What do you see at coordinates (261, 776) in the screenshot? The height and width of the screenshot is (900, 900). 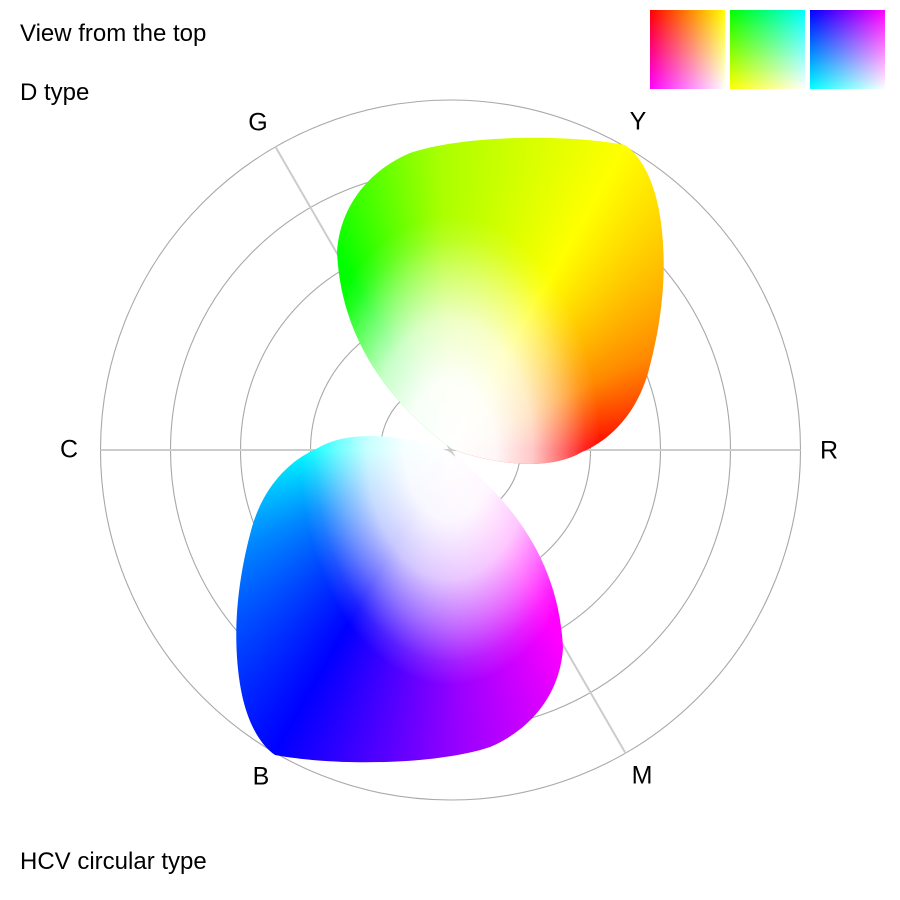 I see `hue-label-B: B` at bounding box center [261, 776].